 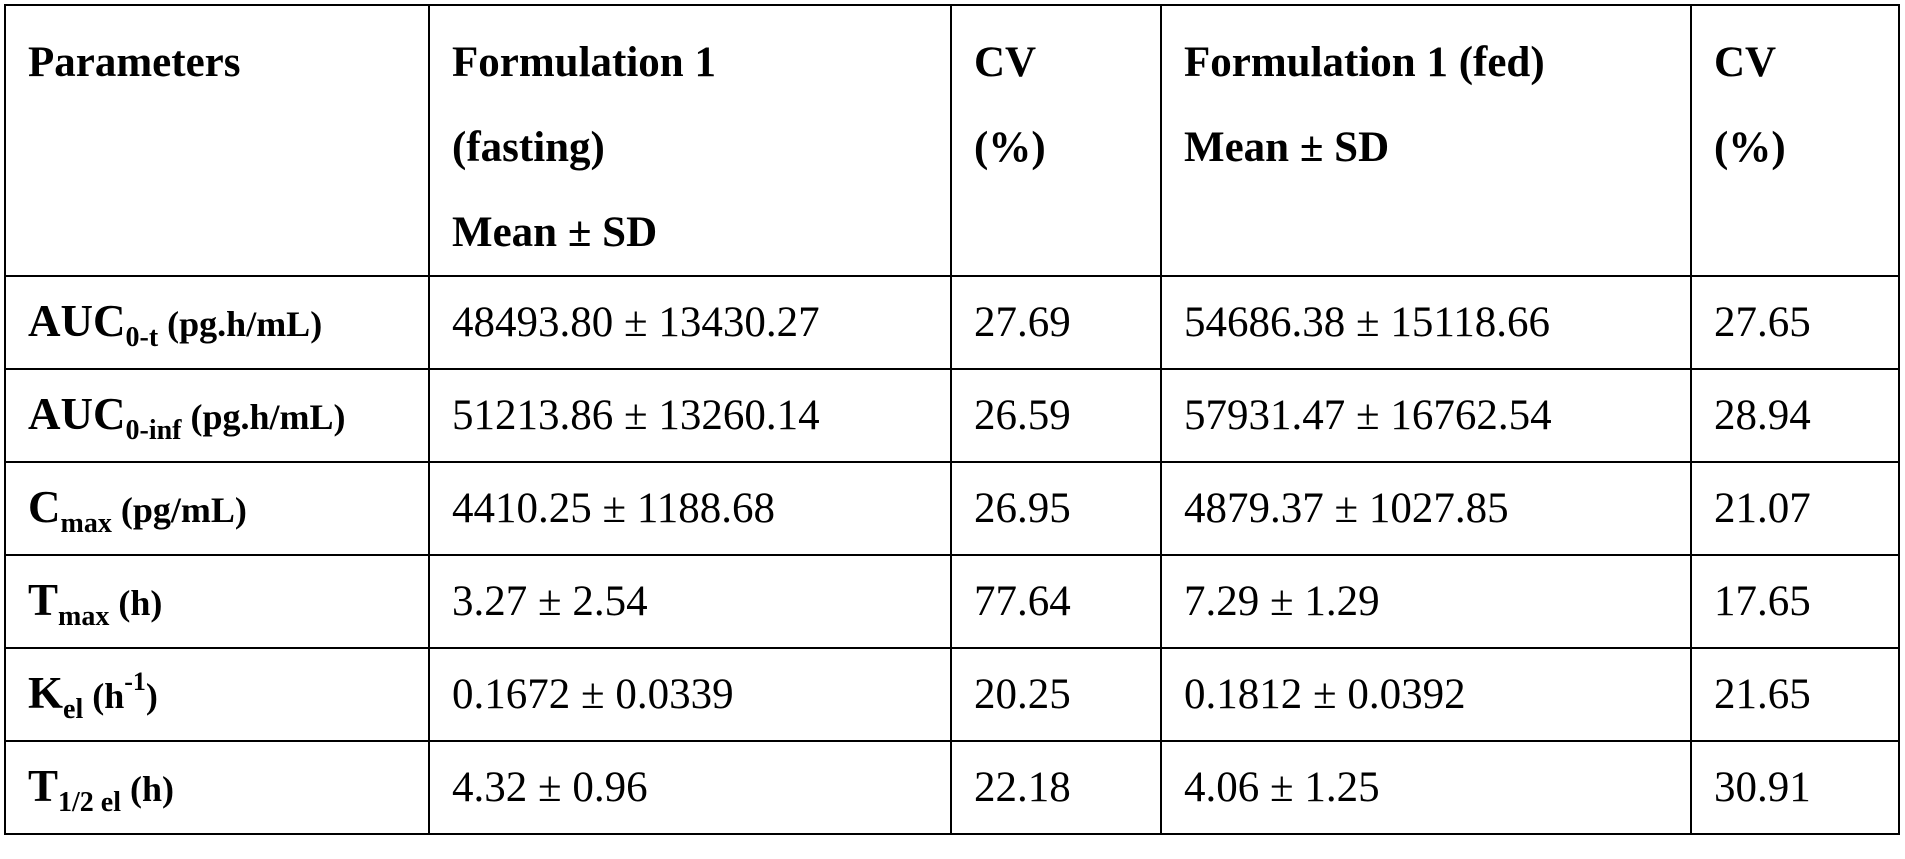 What do you see at coordinates (1795, 601) in the screenshot?
I see `cv-fed-value: 17.65` at bounding box center [1795, 601].